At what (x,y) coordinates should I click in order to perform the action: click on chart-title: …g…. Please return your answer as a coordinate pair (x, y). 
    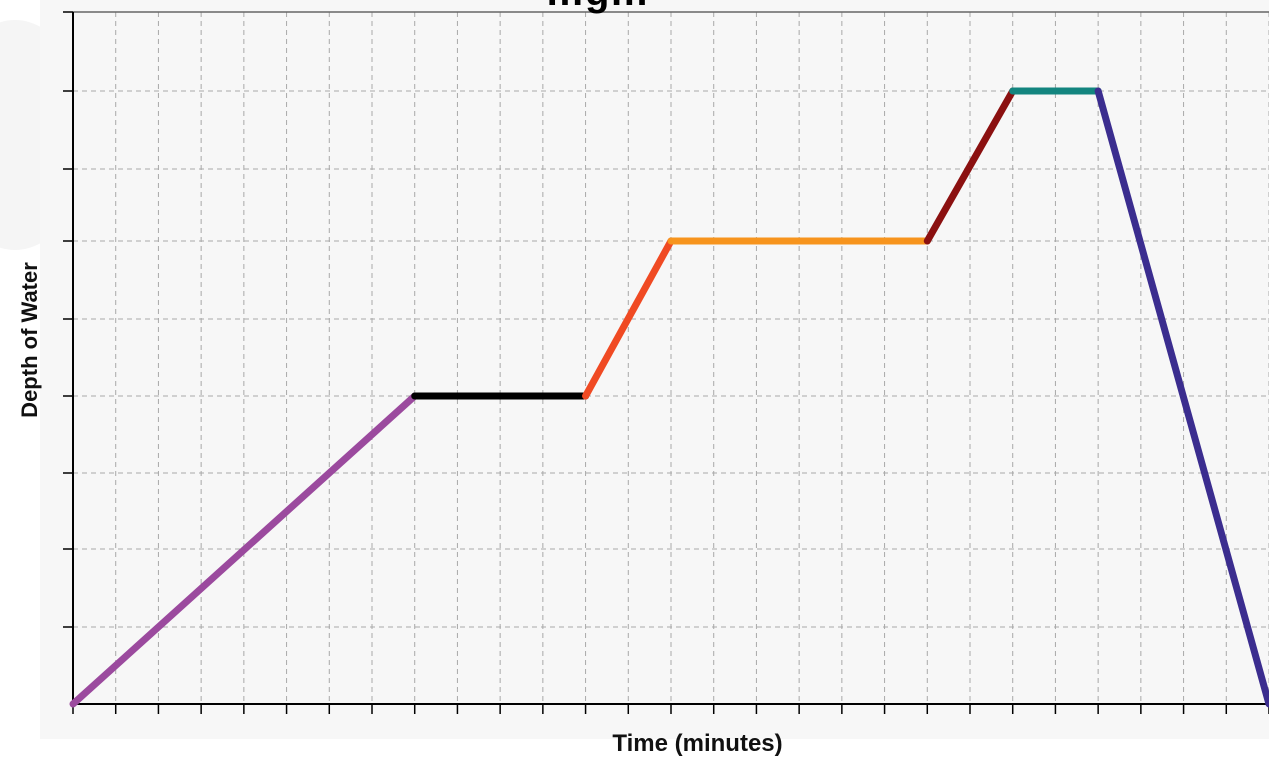
    Looking at the image, I should click on (597, 6).